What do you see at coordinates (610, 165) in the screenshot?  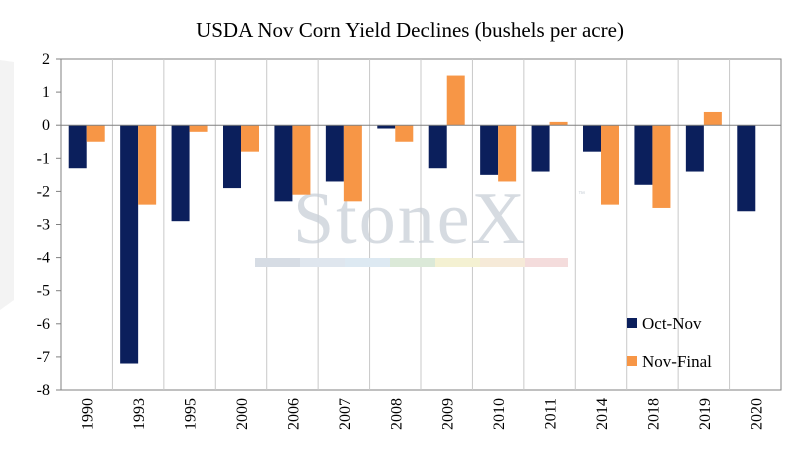 I see `bar-nov-final-2014` at bounding box center [610, 165].